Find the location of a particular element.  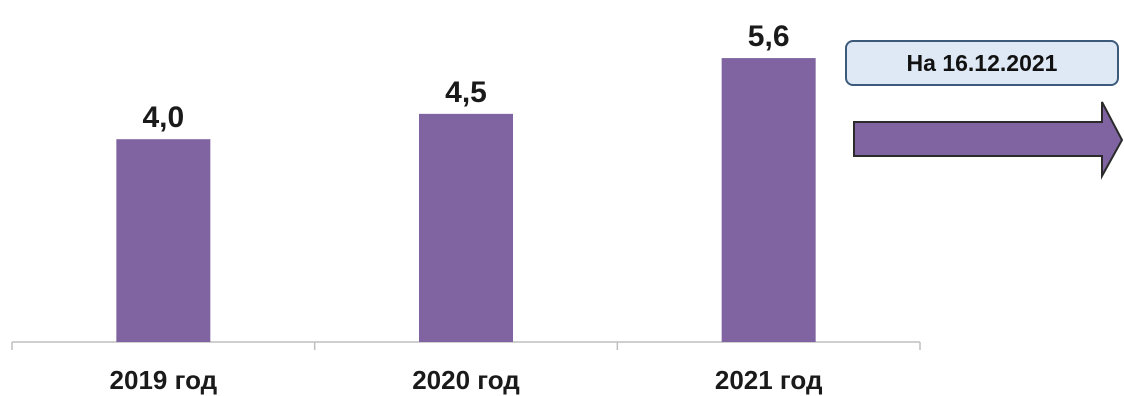

bar-value-label: 4,5 is located at coordinates (466, 92).